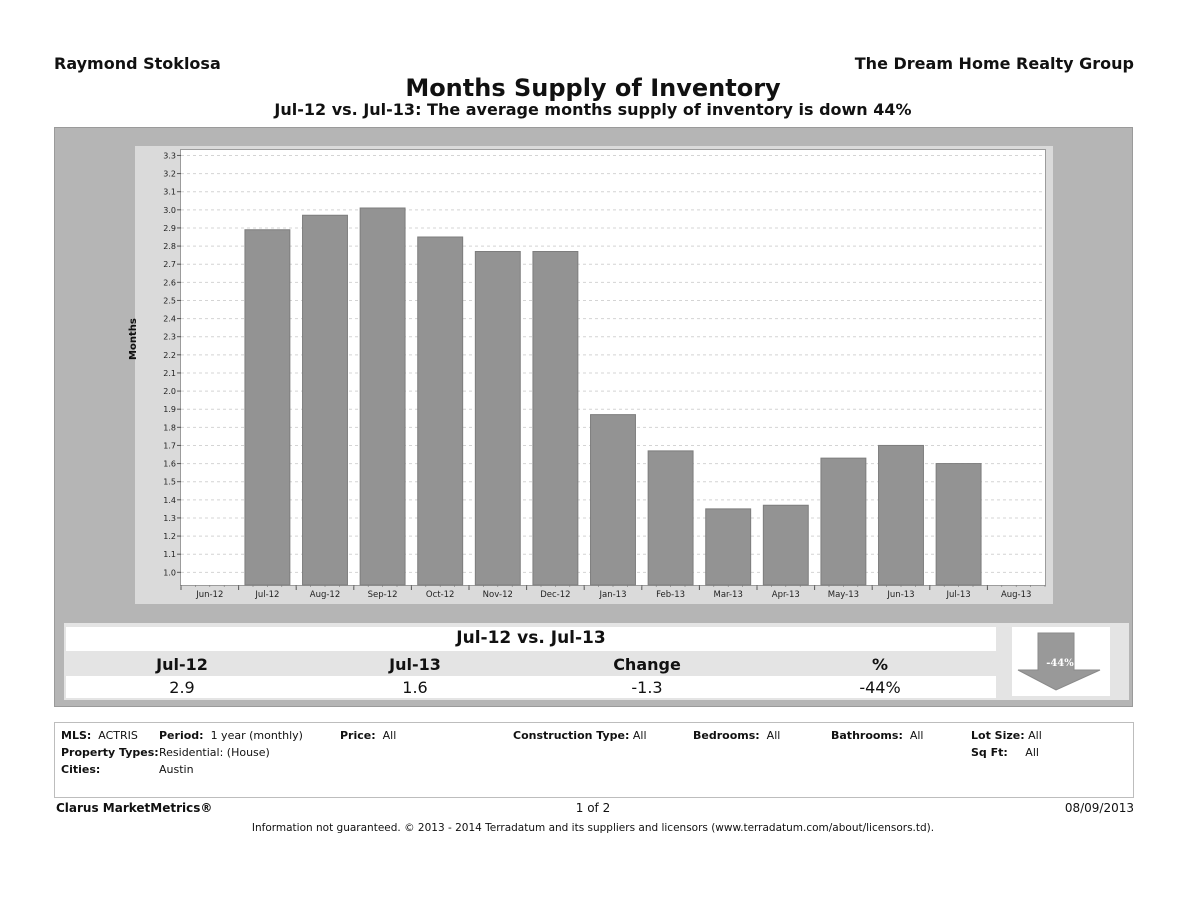 This screenshot has width=1186, height=900. What do you see at coordinates (647, 687) in the screenshot?
I see `summary-change-value: -1.3` at bounding box center [647, 687].